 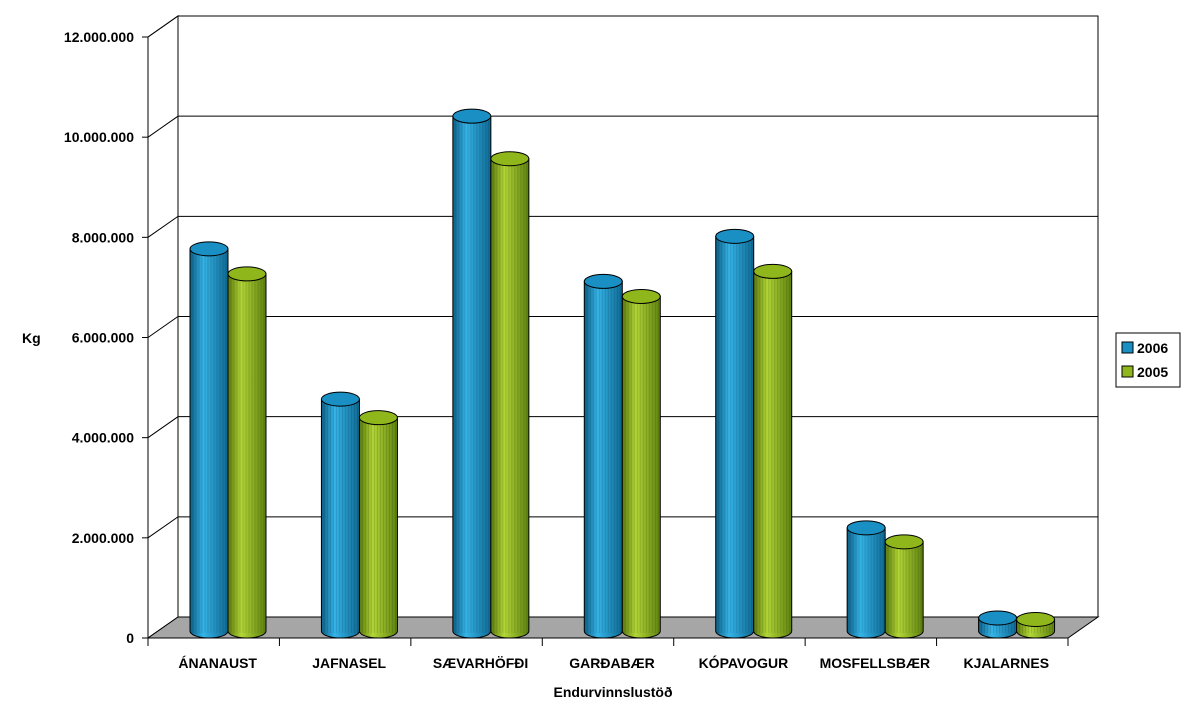 What do you see at coordinates (31, 338) in the screenshot?
I see `y-axis-title: Kg` at bounding box center [31, 338].